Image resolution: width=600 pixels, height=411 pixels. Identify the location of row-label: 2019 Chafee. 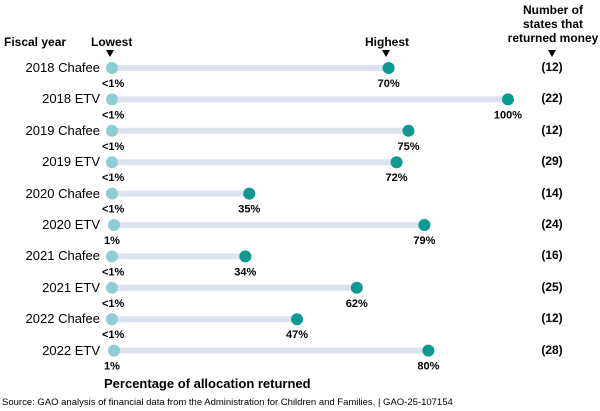
(62, 130).